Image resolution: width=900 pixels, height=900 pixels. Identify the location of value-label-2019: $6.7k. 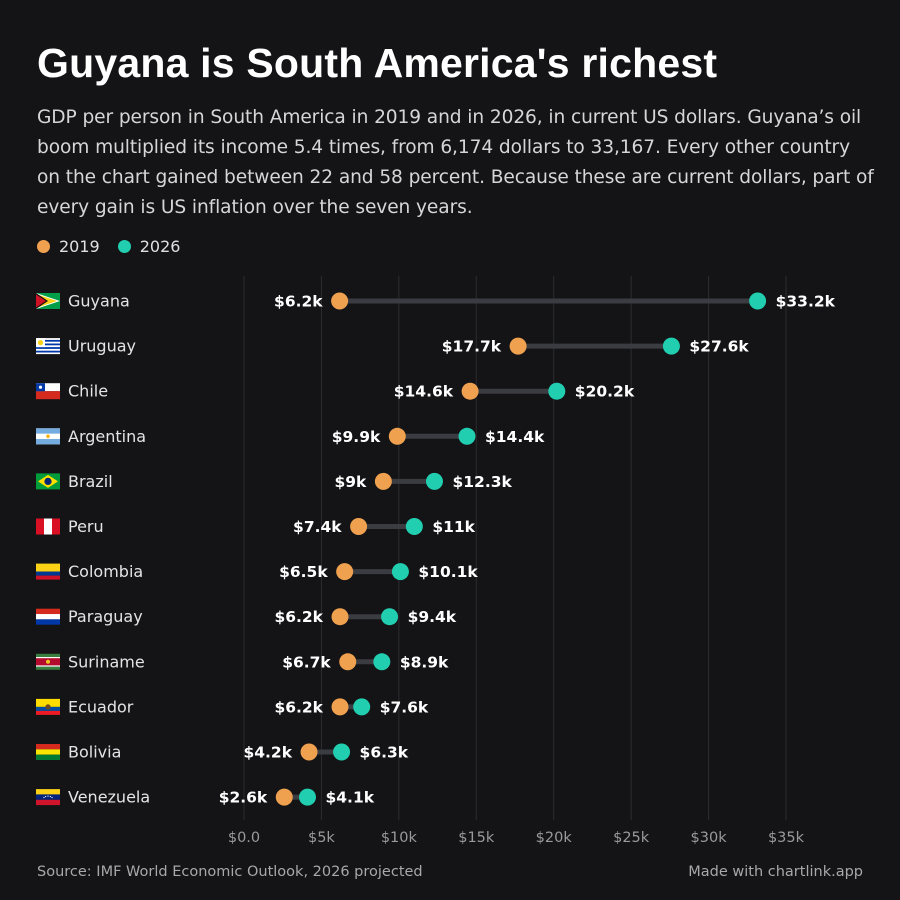
(306, 662).